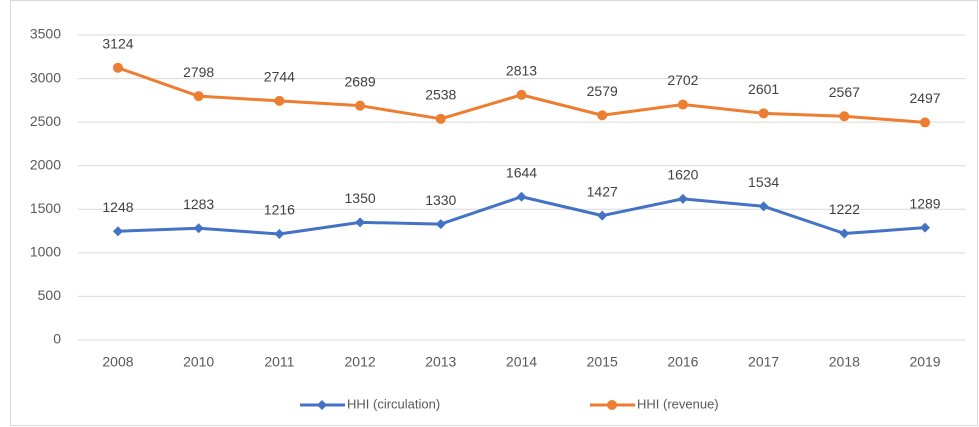  I want to click on data-label: 1644, so click(521, 172).